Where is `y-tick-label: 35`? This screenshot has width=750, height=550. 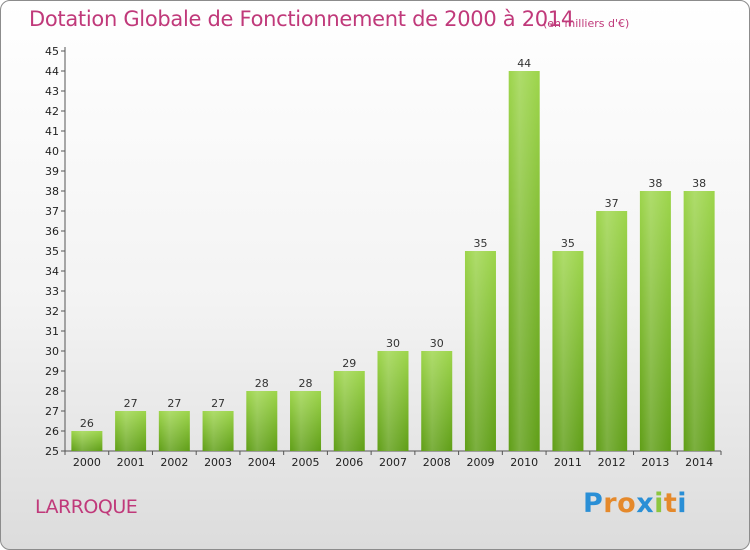 y-tick-label: 35 is located at coordinates (52, 251).